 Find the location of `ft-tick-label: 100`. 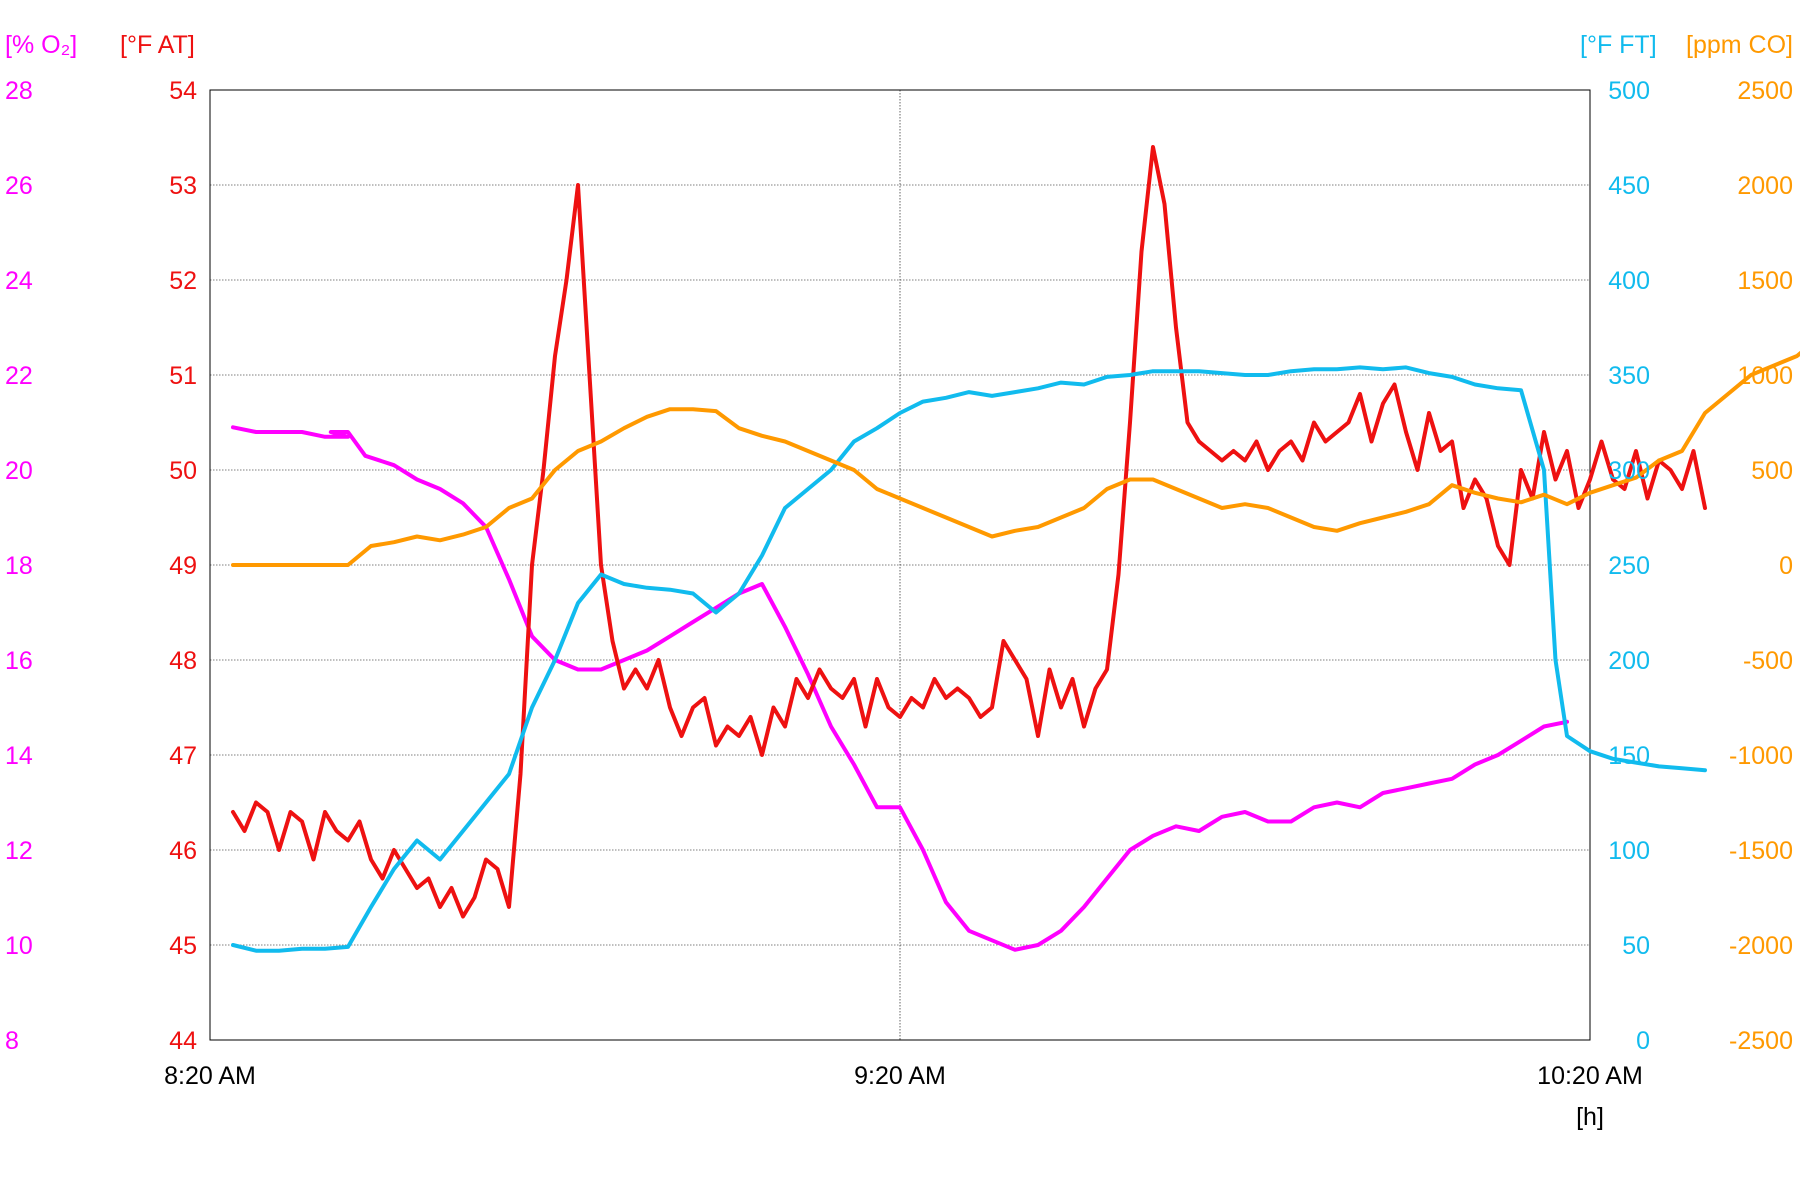

ft-tick-label: 100 is located at coordinates (1629, 851).